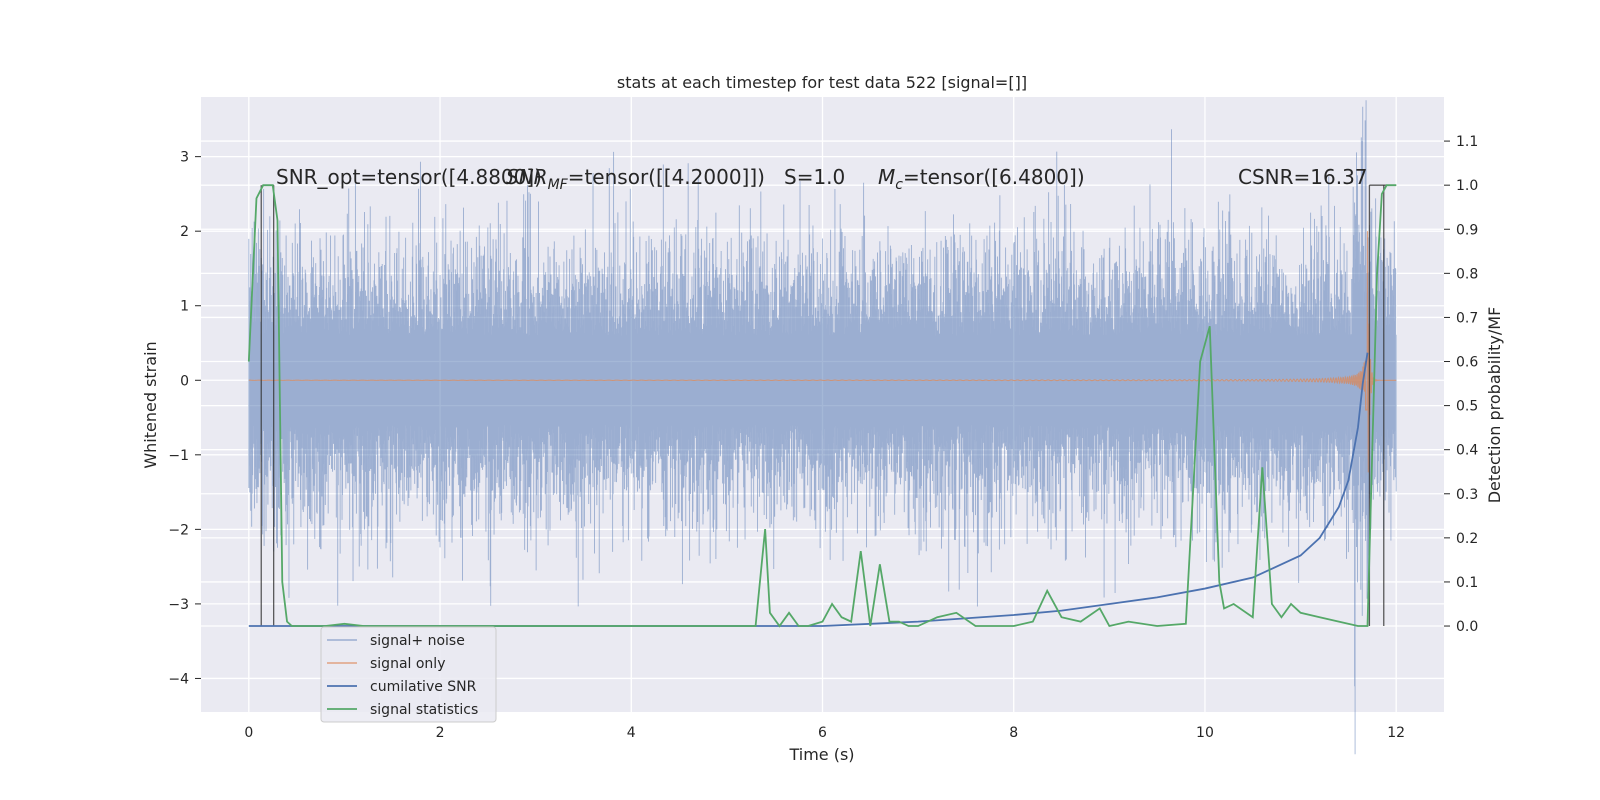 Image resolution: width=1600 pixels, height=800 pixels. I want to click on legend-box, so click(408, 674).